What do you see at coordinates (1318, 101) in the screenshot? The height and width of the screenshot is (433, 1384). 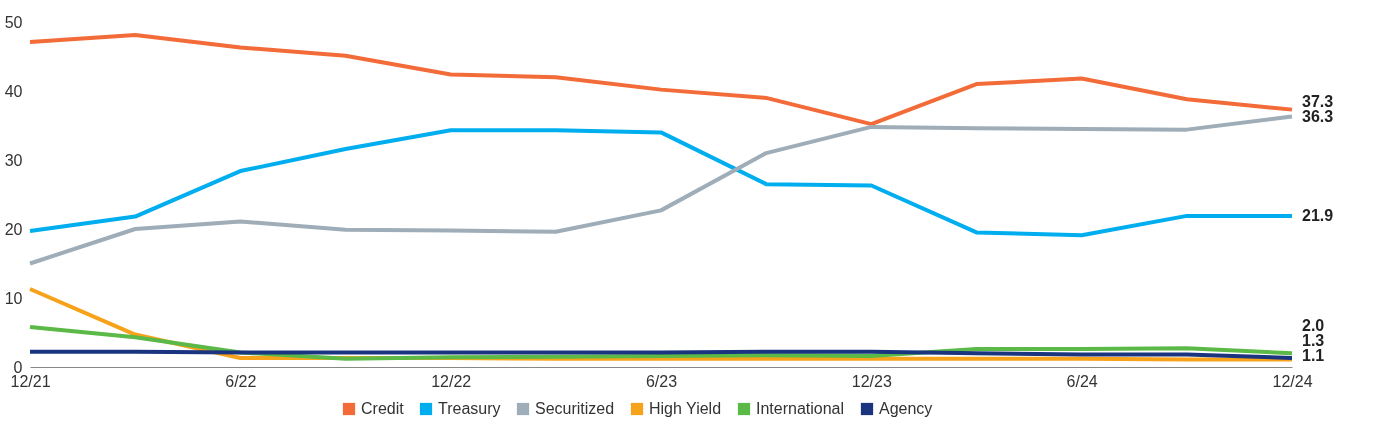 I see `data-label: 37.3` at bounding box center [1318, 101].